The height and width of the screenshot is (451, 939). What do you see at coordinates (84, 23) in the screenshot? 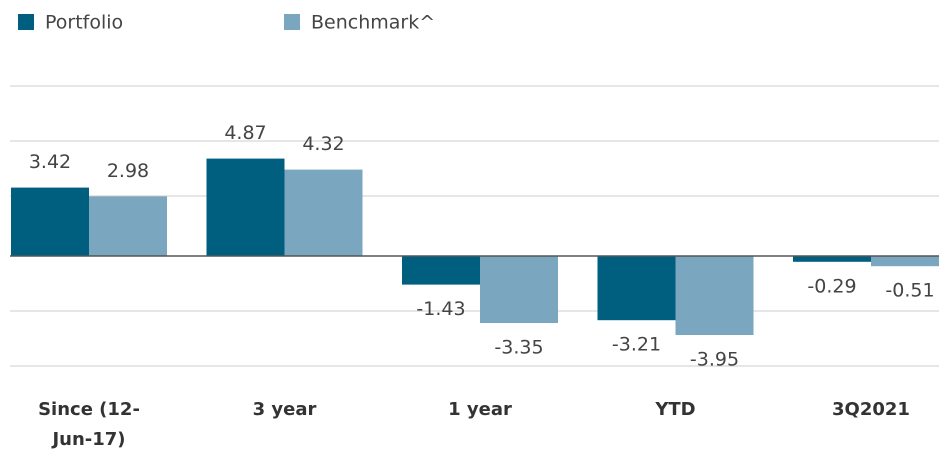
I see `legend-label: Portfolio` at bounding box center [84, 23].